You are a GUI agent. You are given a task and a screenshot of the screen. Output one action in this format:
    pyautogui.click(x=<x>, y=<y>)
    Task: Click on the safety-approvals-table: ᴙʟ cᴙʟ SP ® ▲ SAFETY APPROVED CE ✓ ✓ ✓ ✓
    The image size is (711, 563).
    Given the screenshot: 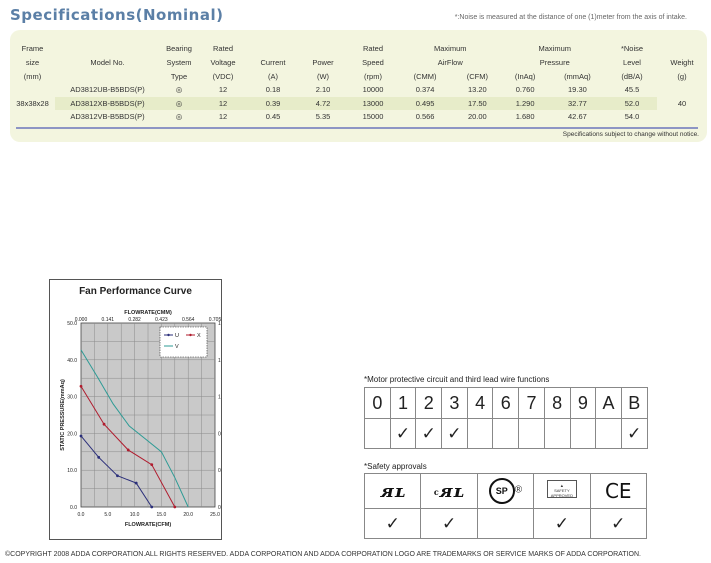 What is the action you would take?
    pyautogui.click(x=505, y=506)
    